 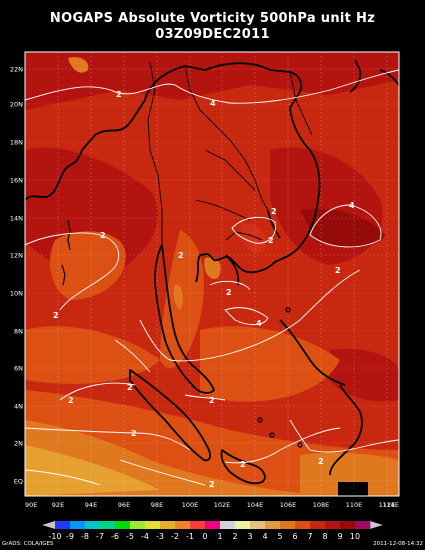 I want to click on longitude-label: 98E, so click(x=157, y=505).